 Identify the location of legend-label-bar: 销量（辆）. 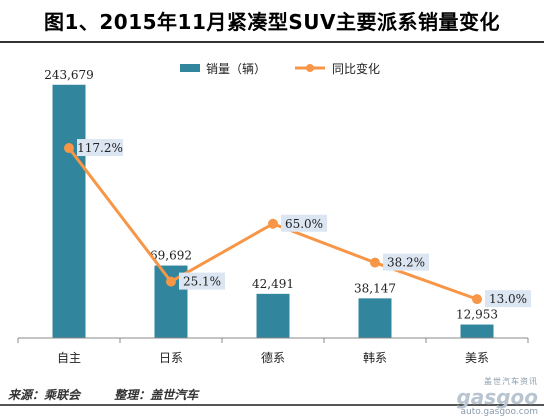
(236, 69).